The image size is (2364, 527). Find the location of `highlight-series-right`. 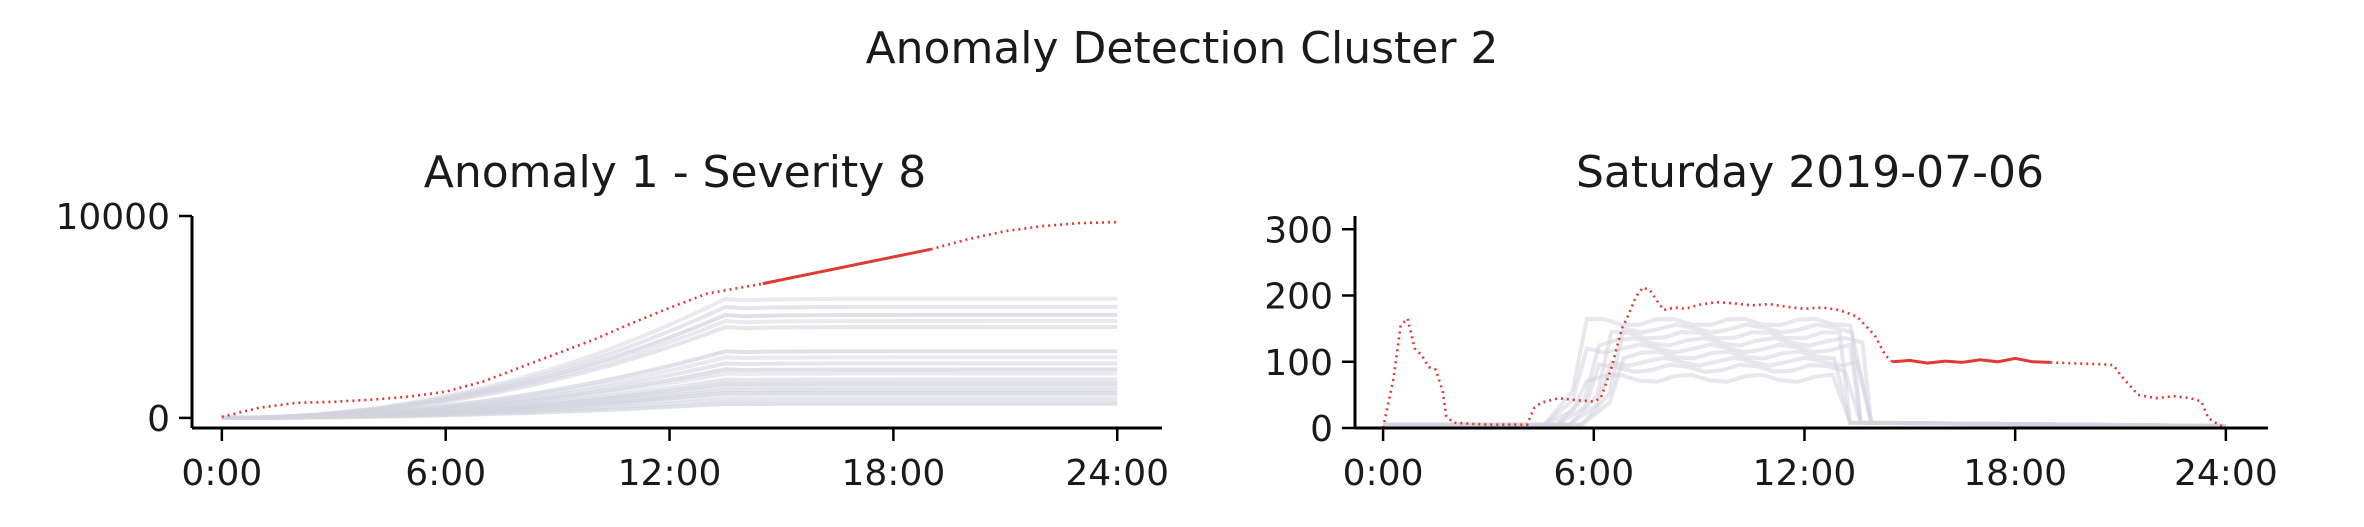

highlight-series-right is located at coordinates (1804, 358).